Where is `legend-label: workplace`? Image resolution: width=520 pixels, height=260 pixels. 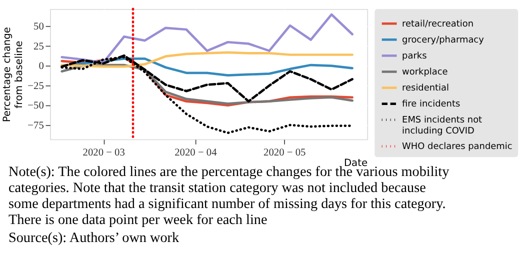 legend-label: workplace is located at coordinates (425, 73).